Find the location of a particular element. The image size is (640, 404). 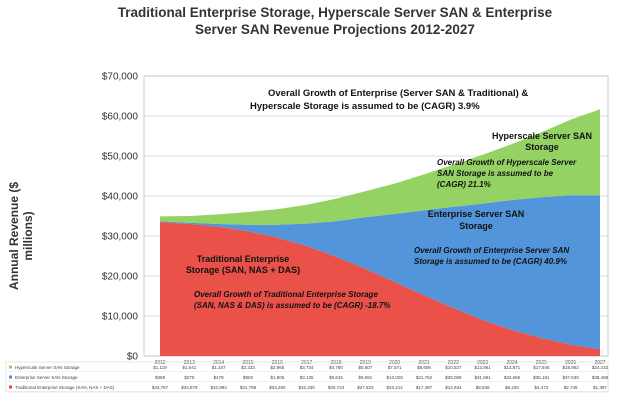

table-cell: $7,571 is located at coordinates (395, 367).